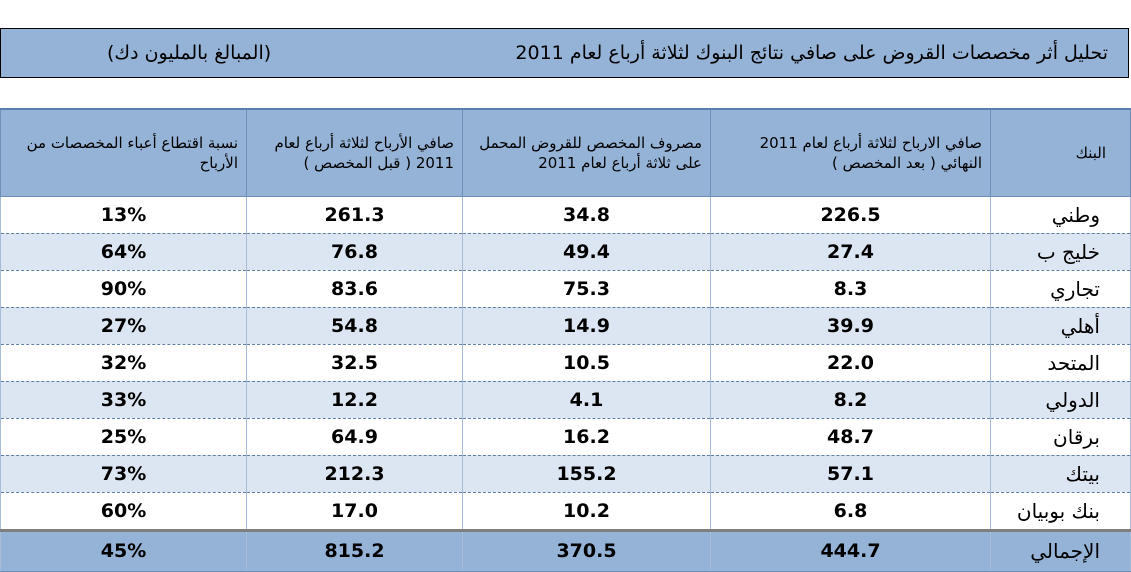 Image resolution: width=1131 pixels, height=572 pixels. What do you see at coordinates (123, 511) in the screenshot?
I see `cell-ratio: 60%` at bounding box center [123, 511].